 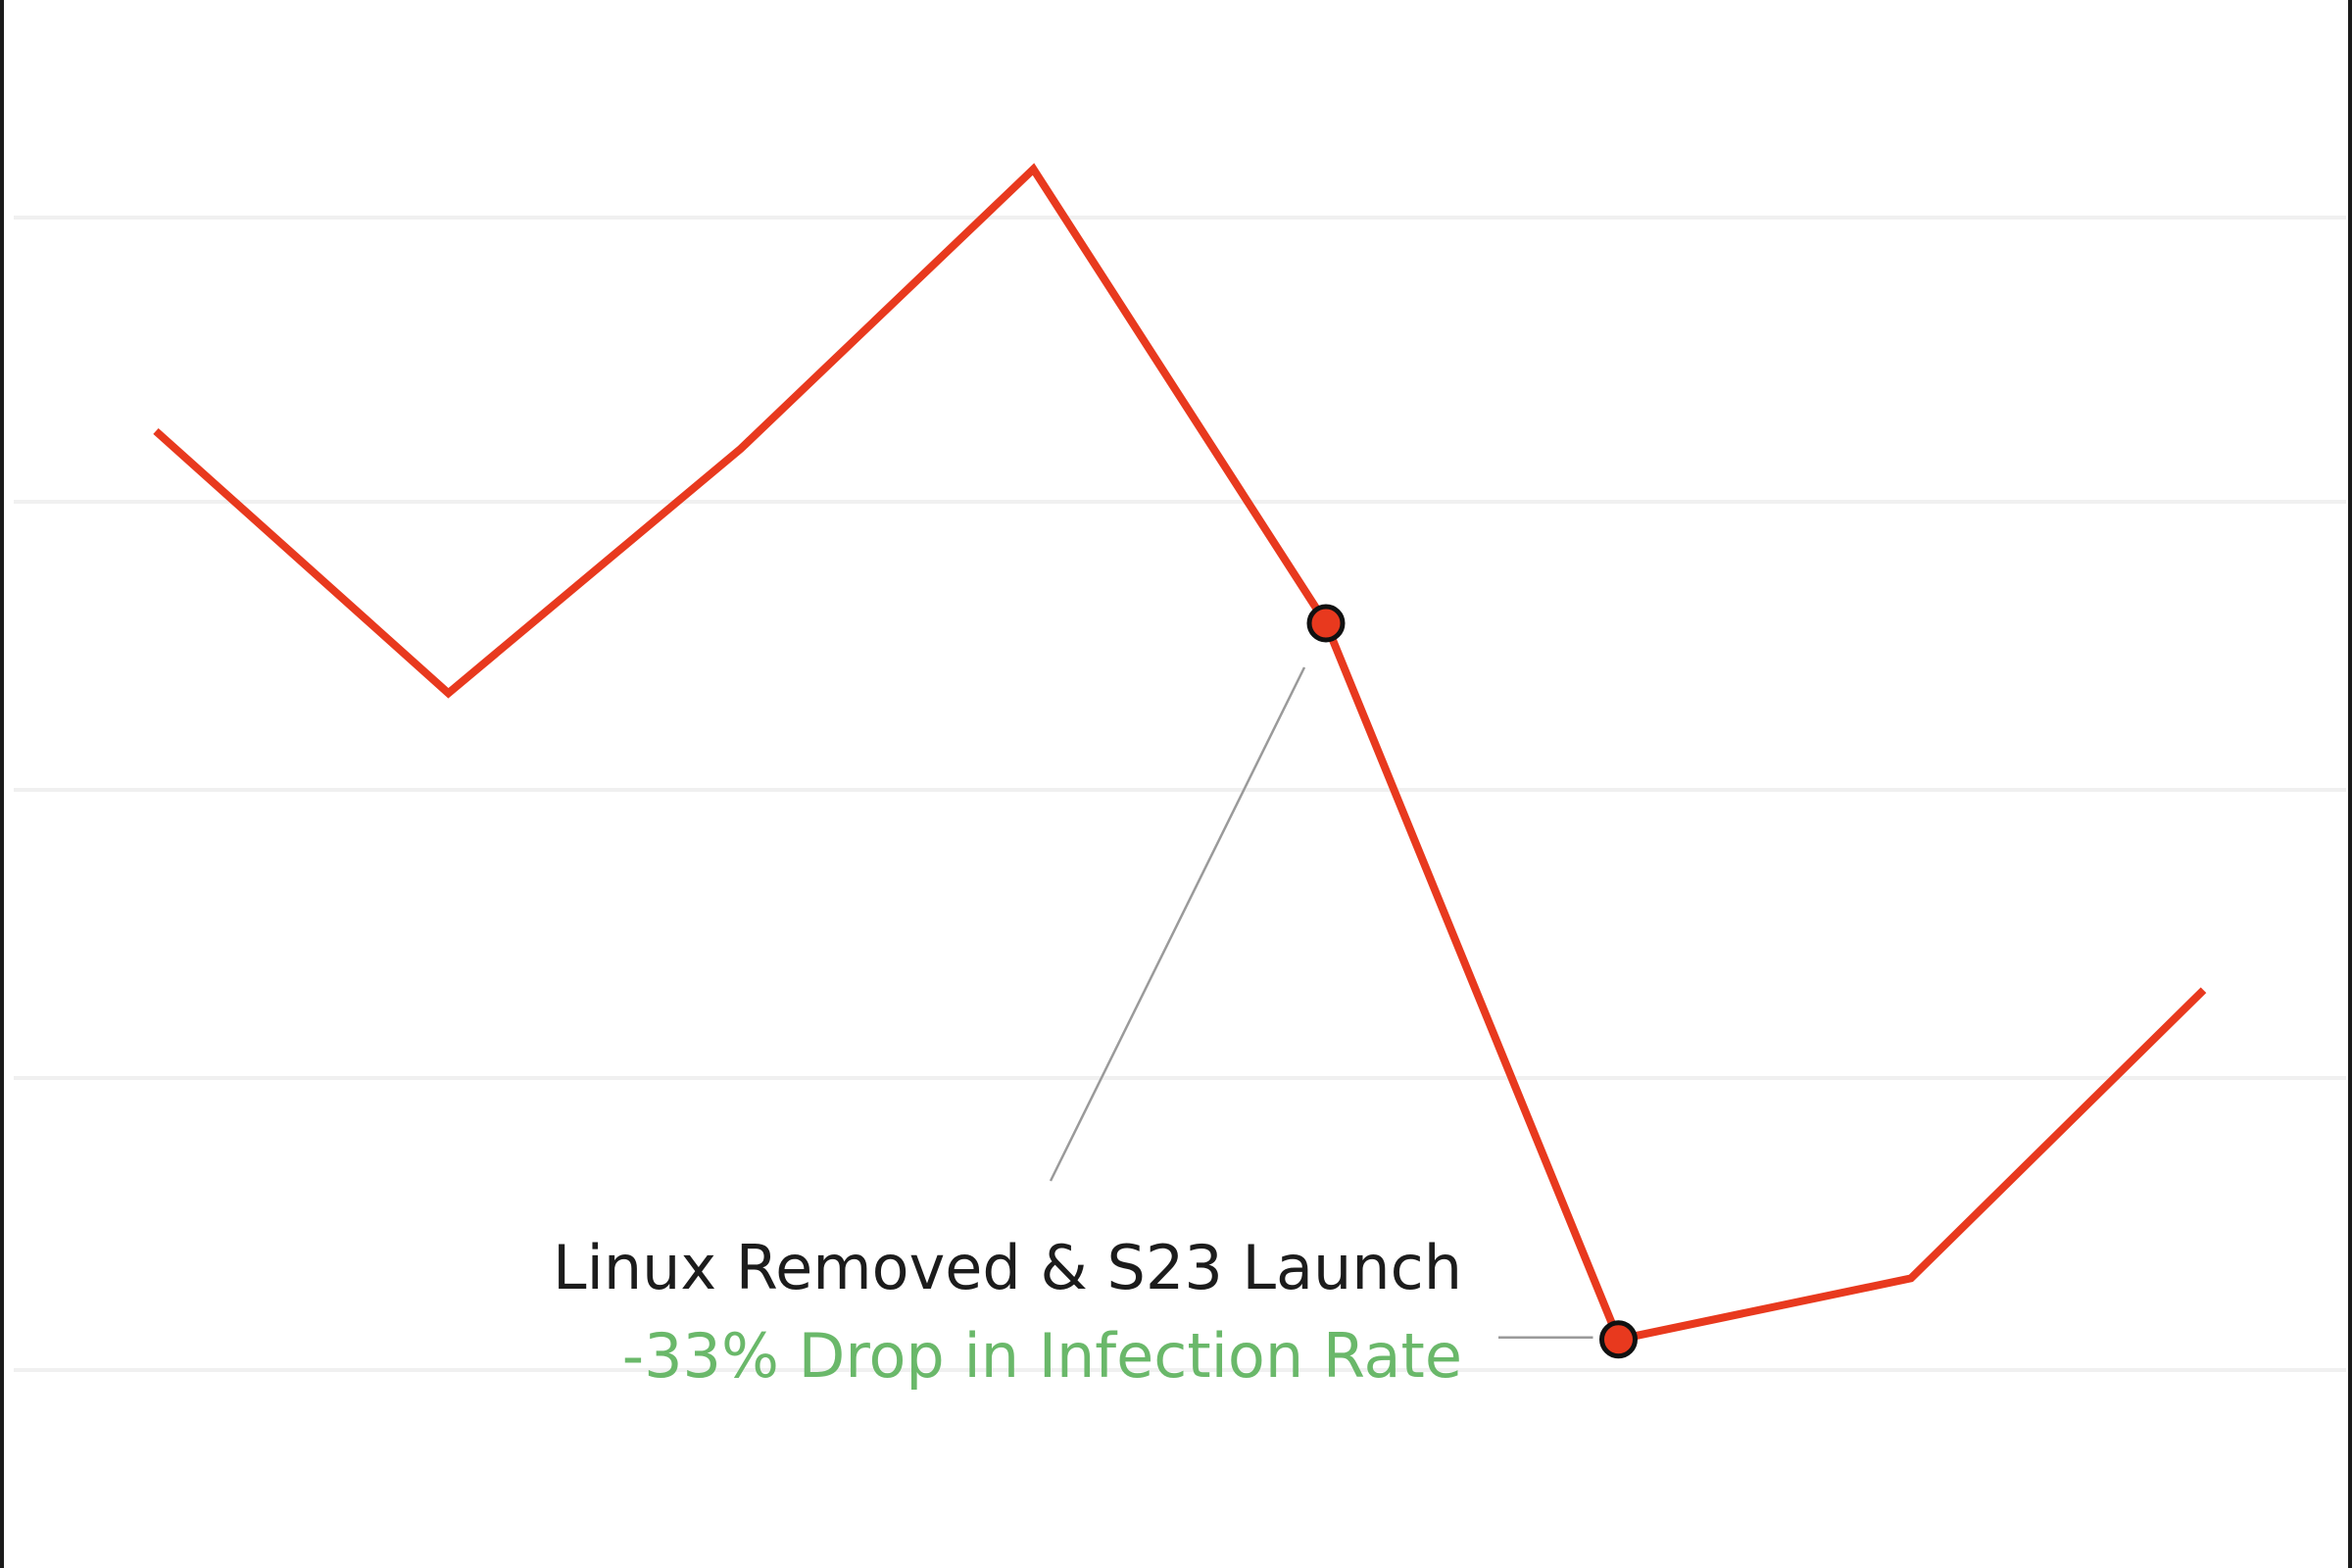 What do you see at coordinates (1177, 924) in the screenshot?
I see `annotation-leader-line` at bounding box center [1177, 924].